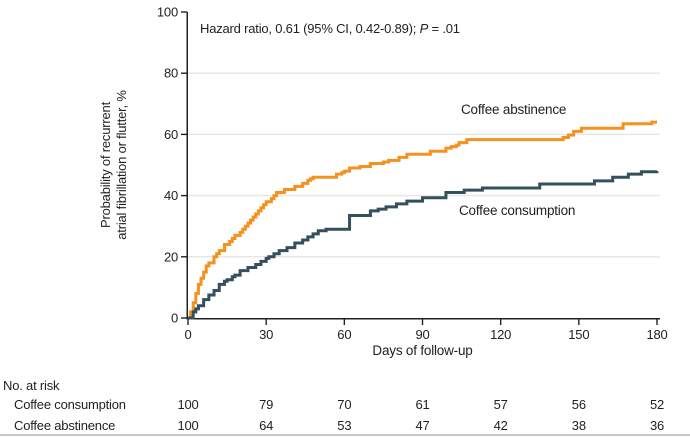  Describe the element at coordinates (500, 425) in the screenshot. I see `risk-value: 42` at that location.